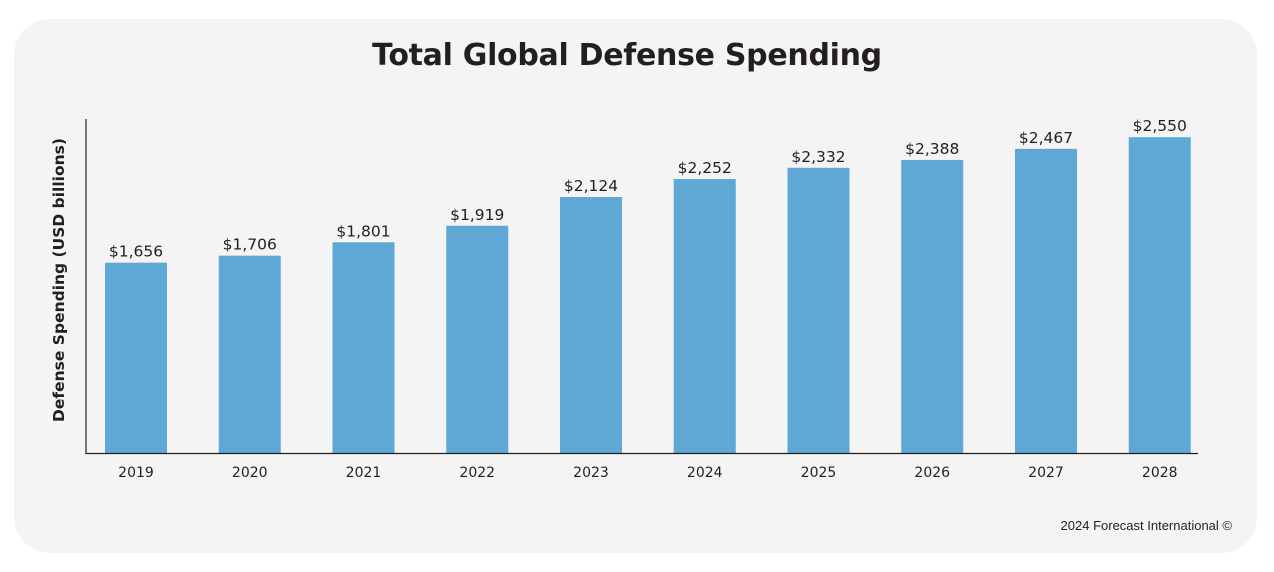 The width and height of the screenshot is (1274, 572). Describe the element at coordinates (1046, 138) in the screenshot. I see `value-label-2027: $2,467` at that location.